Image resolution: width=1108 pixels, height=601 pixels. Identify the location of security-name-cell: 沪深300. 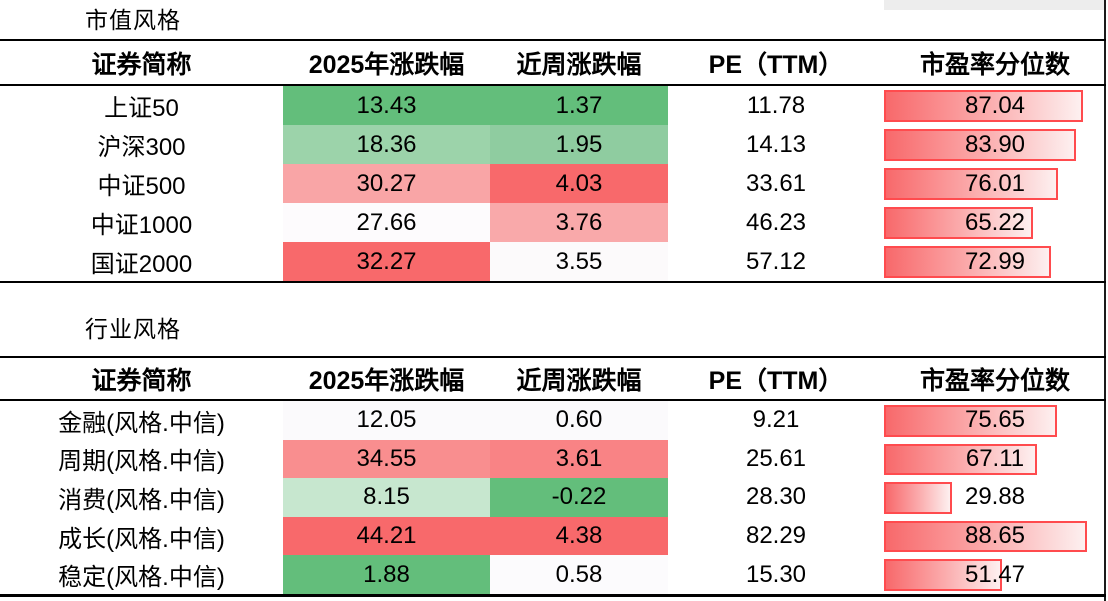
(141, 147).